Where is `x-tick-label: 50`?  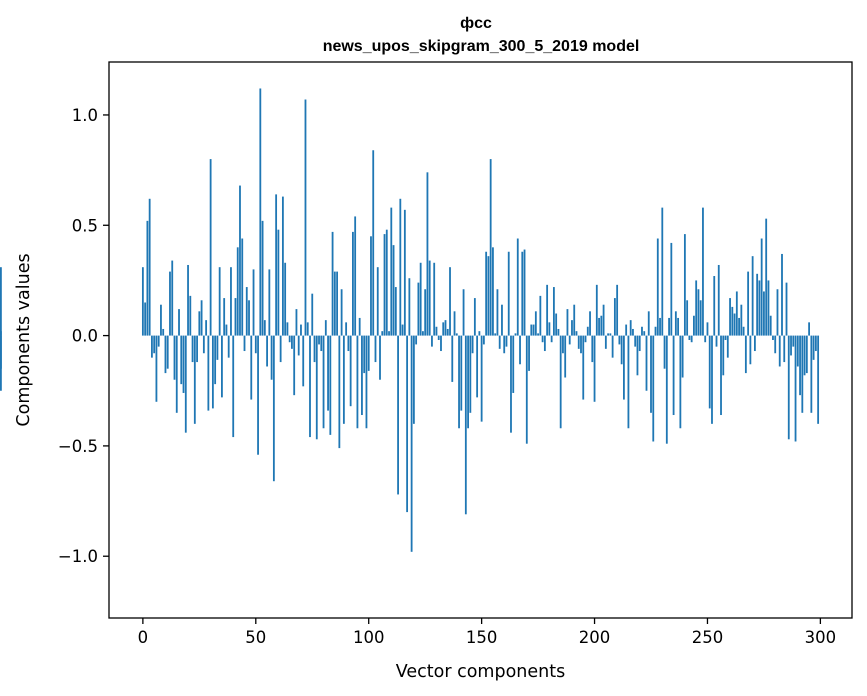 x-tick-label: 50 is located at coordinates (255, 637).